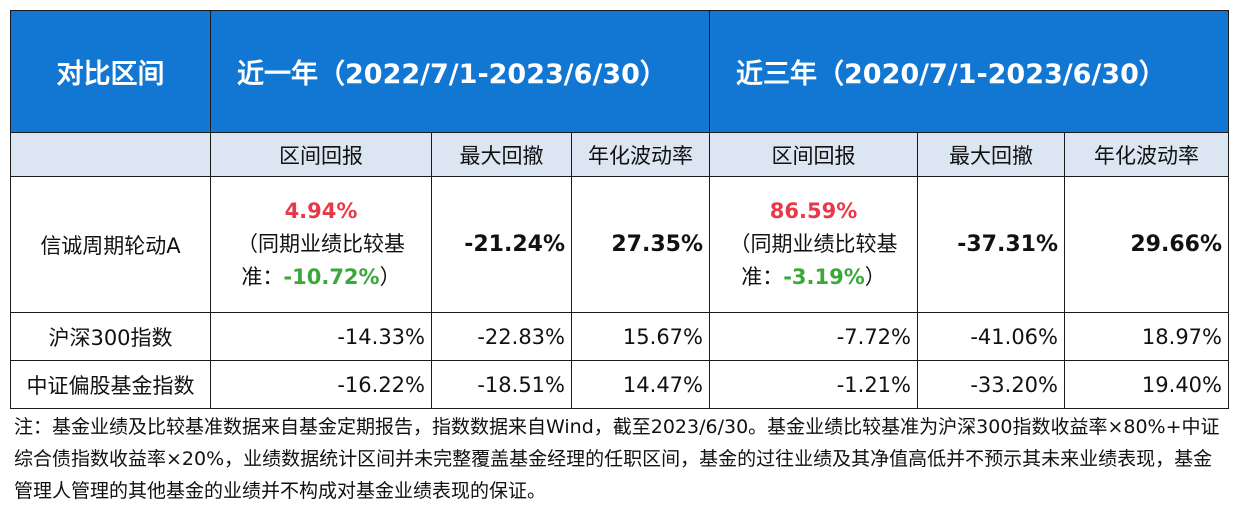 This screenshot has height=523, width=1238. What do you see at coordinates (1146, 336) in the screenshot?
I see `index-value: 18.97%` at bounding box center [1146, 336].